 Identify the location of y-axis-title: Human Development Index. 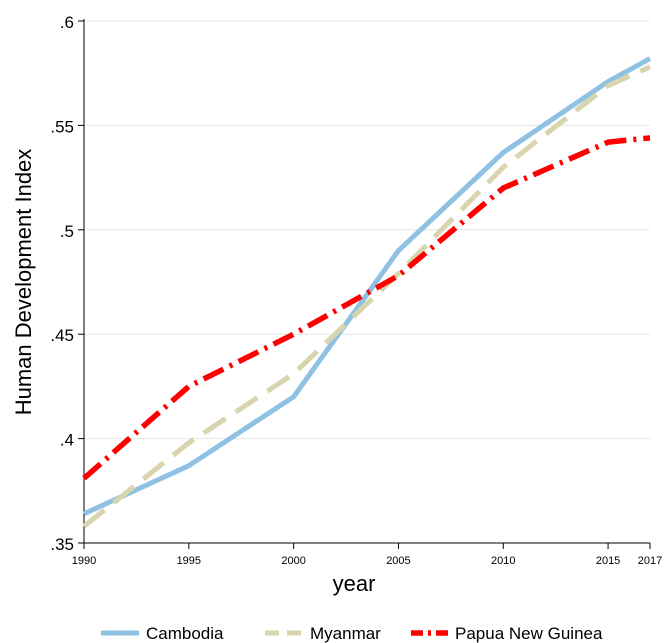
(23, 282).